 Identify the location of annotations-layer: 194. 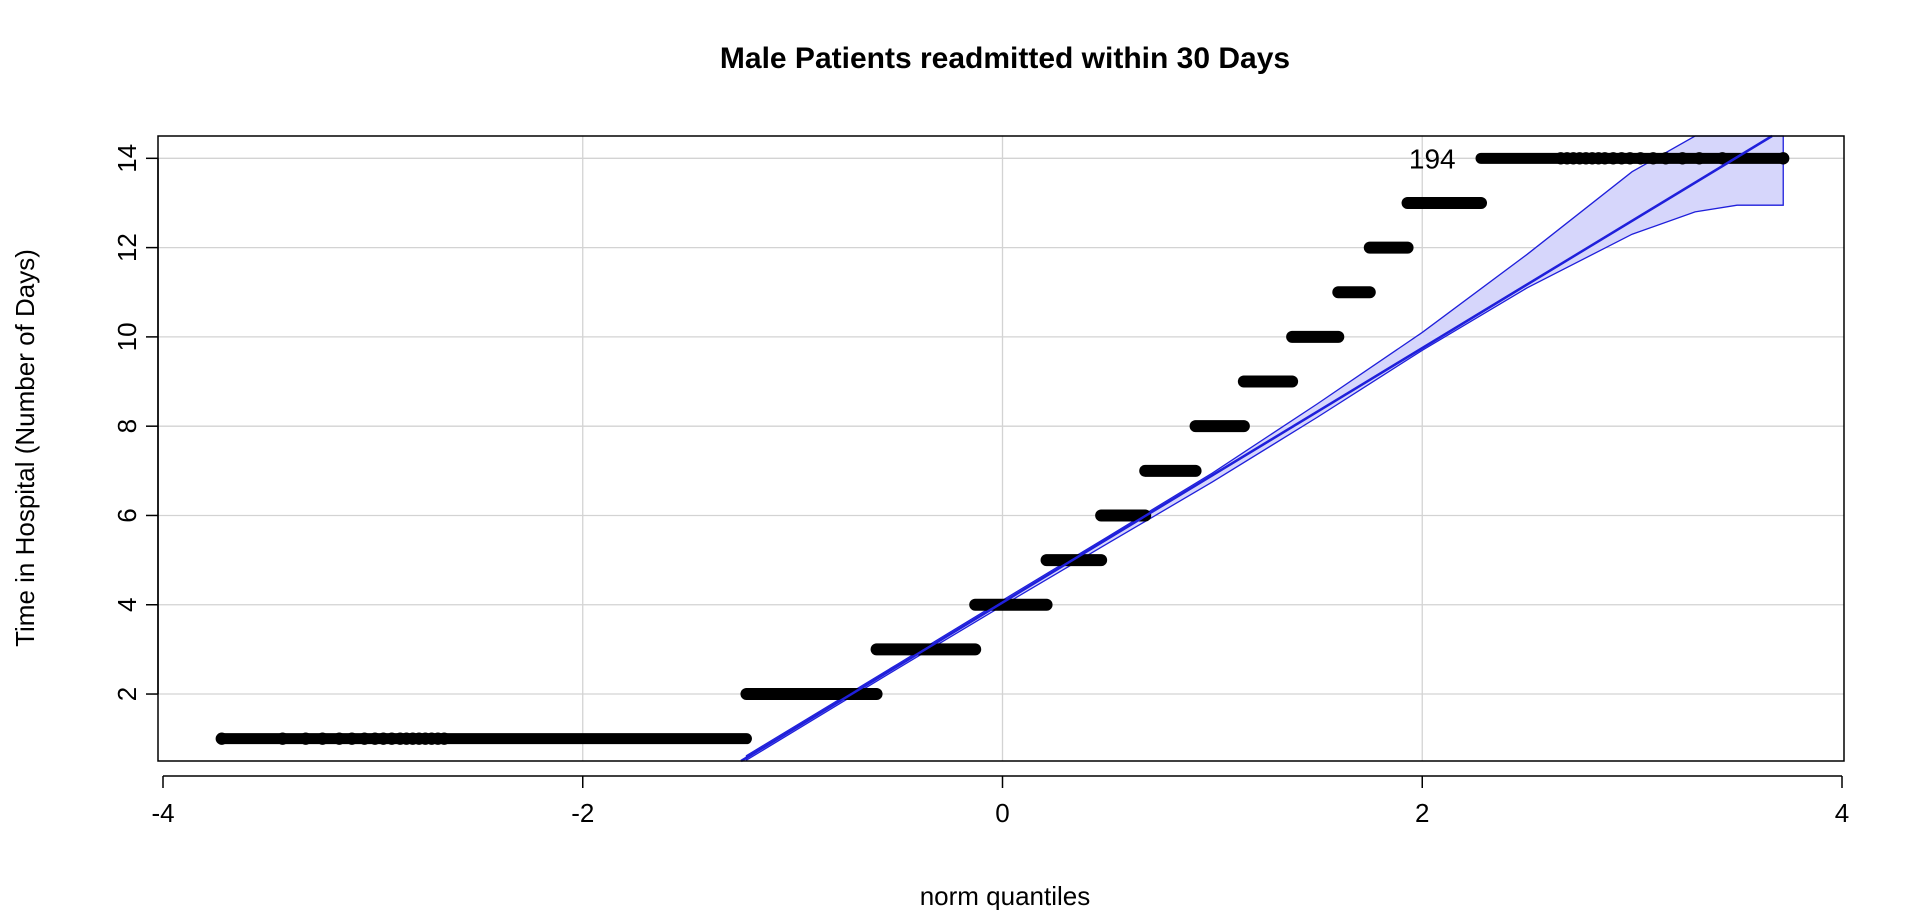
(1432, 158).